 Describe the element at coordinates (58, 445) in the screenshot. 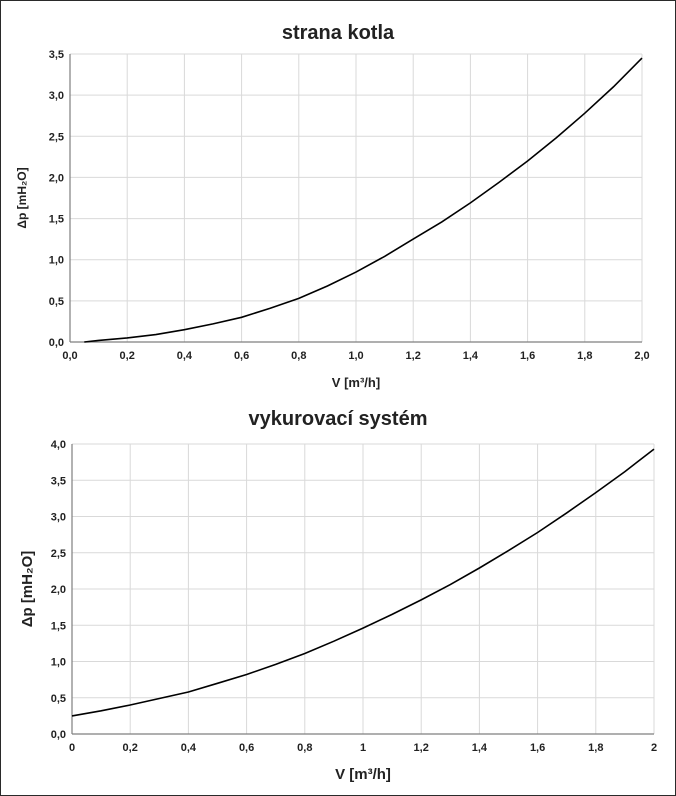

I see `y-tick-label: 4,0` at that location.